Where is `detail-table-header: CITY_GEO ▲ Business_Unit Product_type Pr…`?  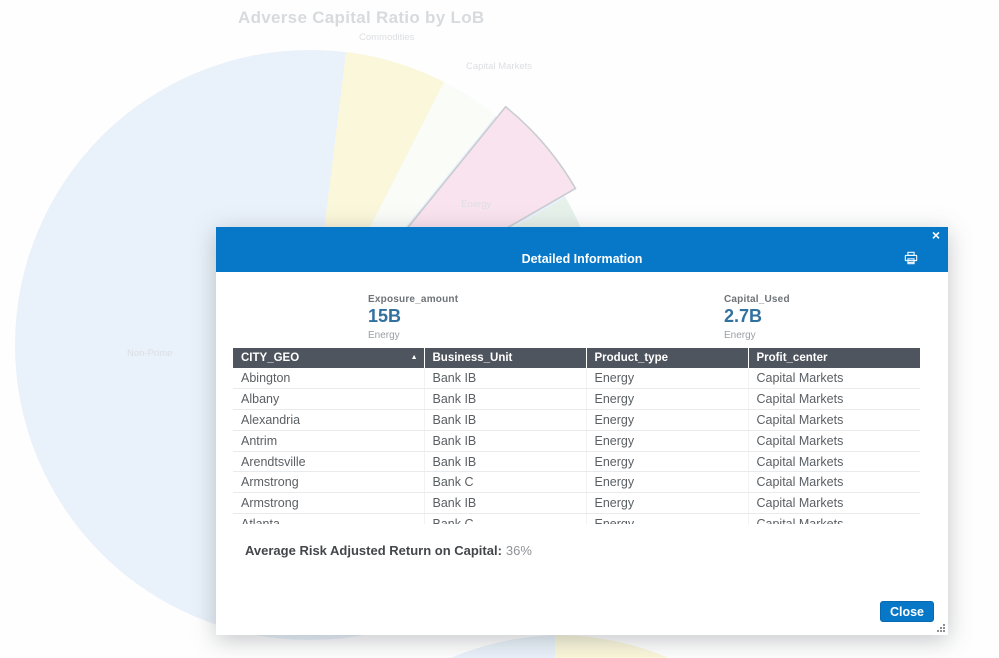
detail-table-header: CITY_GEO ▲ Business_Unit Product_type Pr… is located at coordinates (576, 358).